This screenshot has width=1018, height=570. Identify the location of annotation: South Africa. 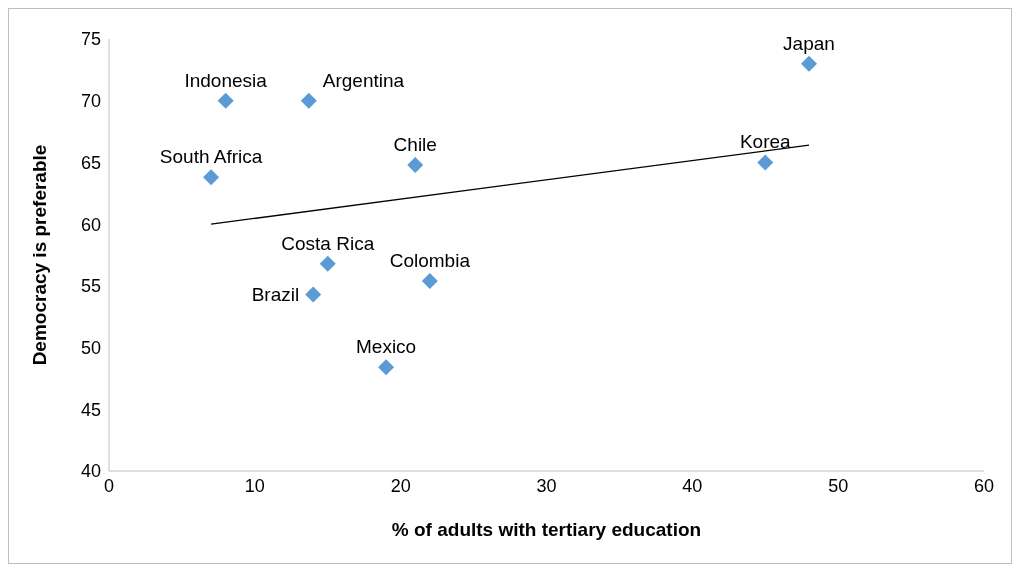
(211, 157).